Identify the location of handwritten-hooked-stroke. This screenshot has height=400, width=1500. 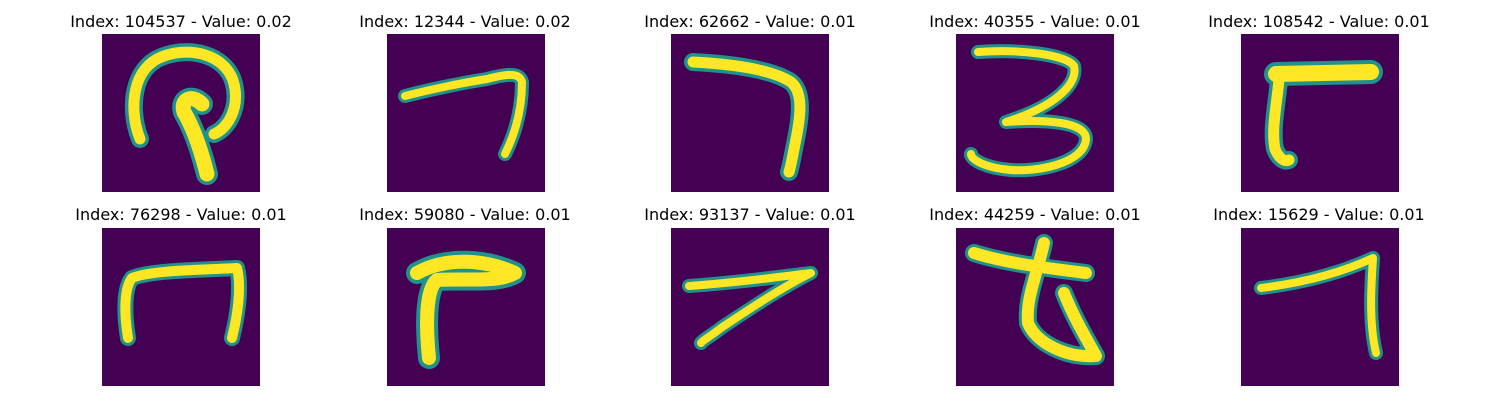
(184, 114).